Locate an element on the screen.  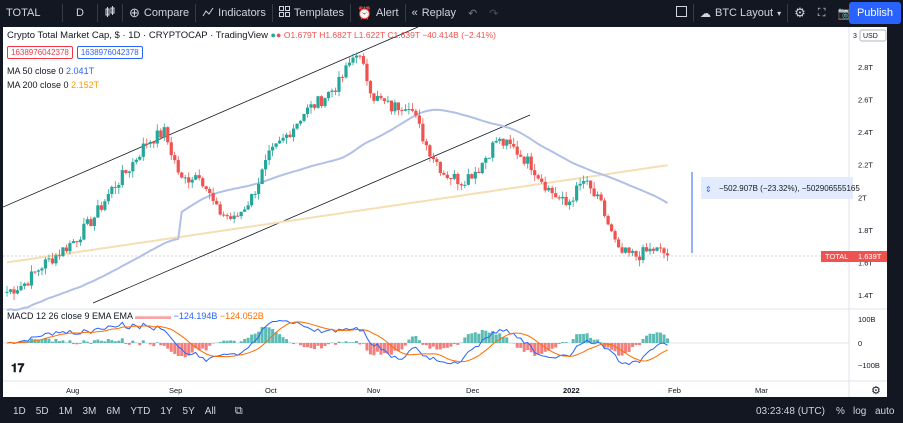
symbol-search: TOTAL is located at coordinates (31, 13).